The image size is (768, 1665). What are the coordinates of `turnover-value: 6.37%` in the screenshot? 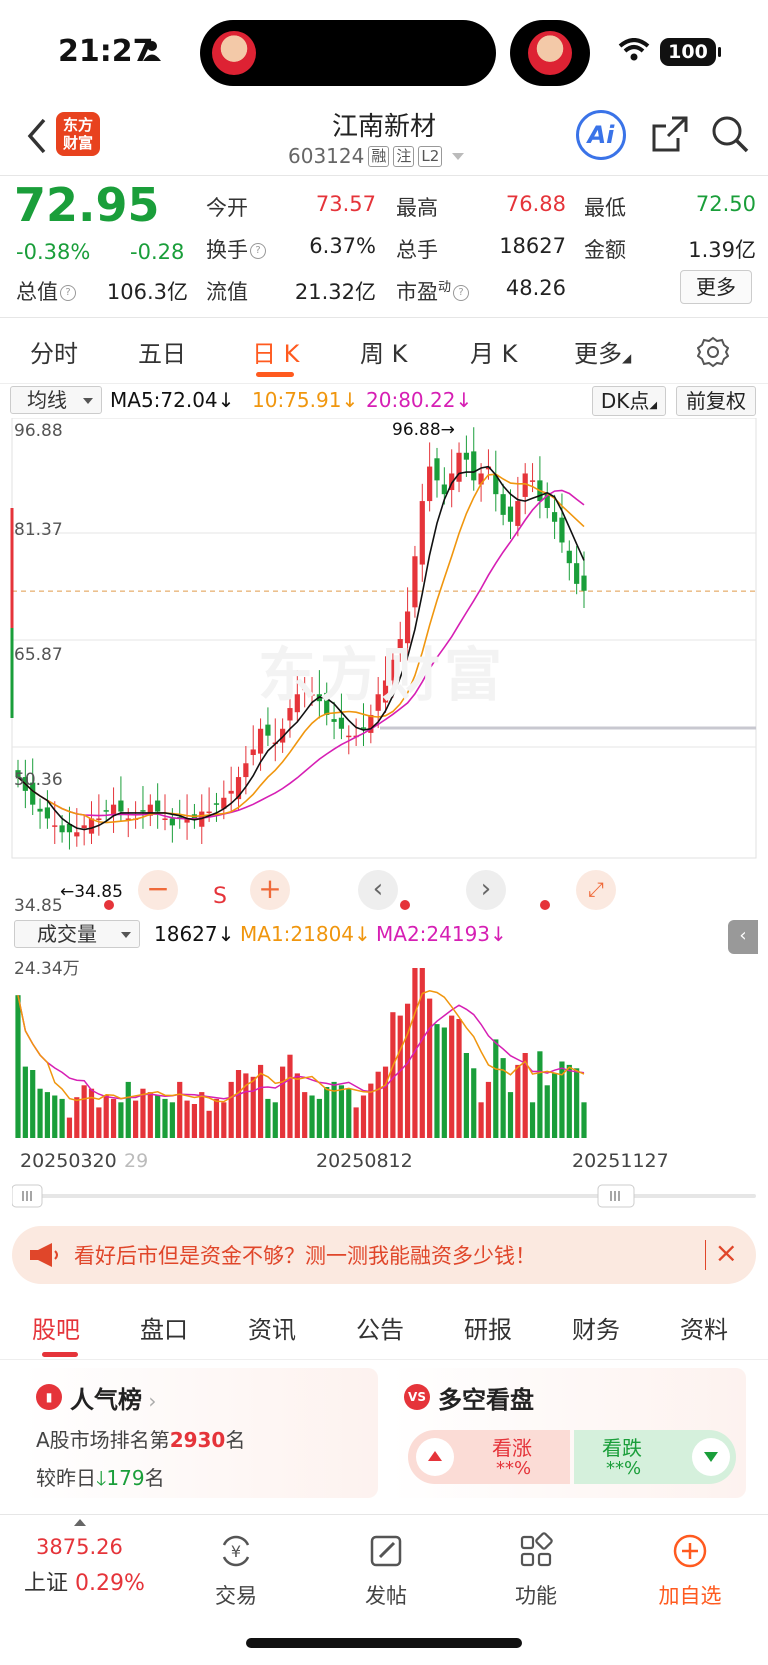 It's located at (342, 246).